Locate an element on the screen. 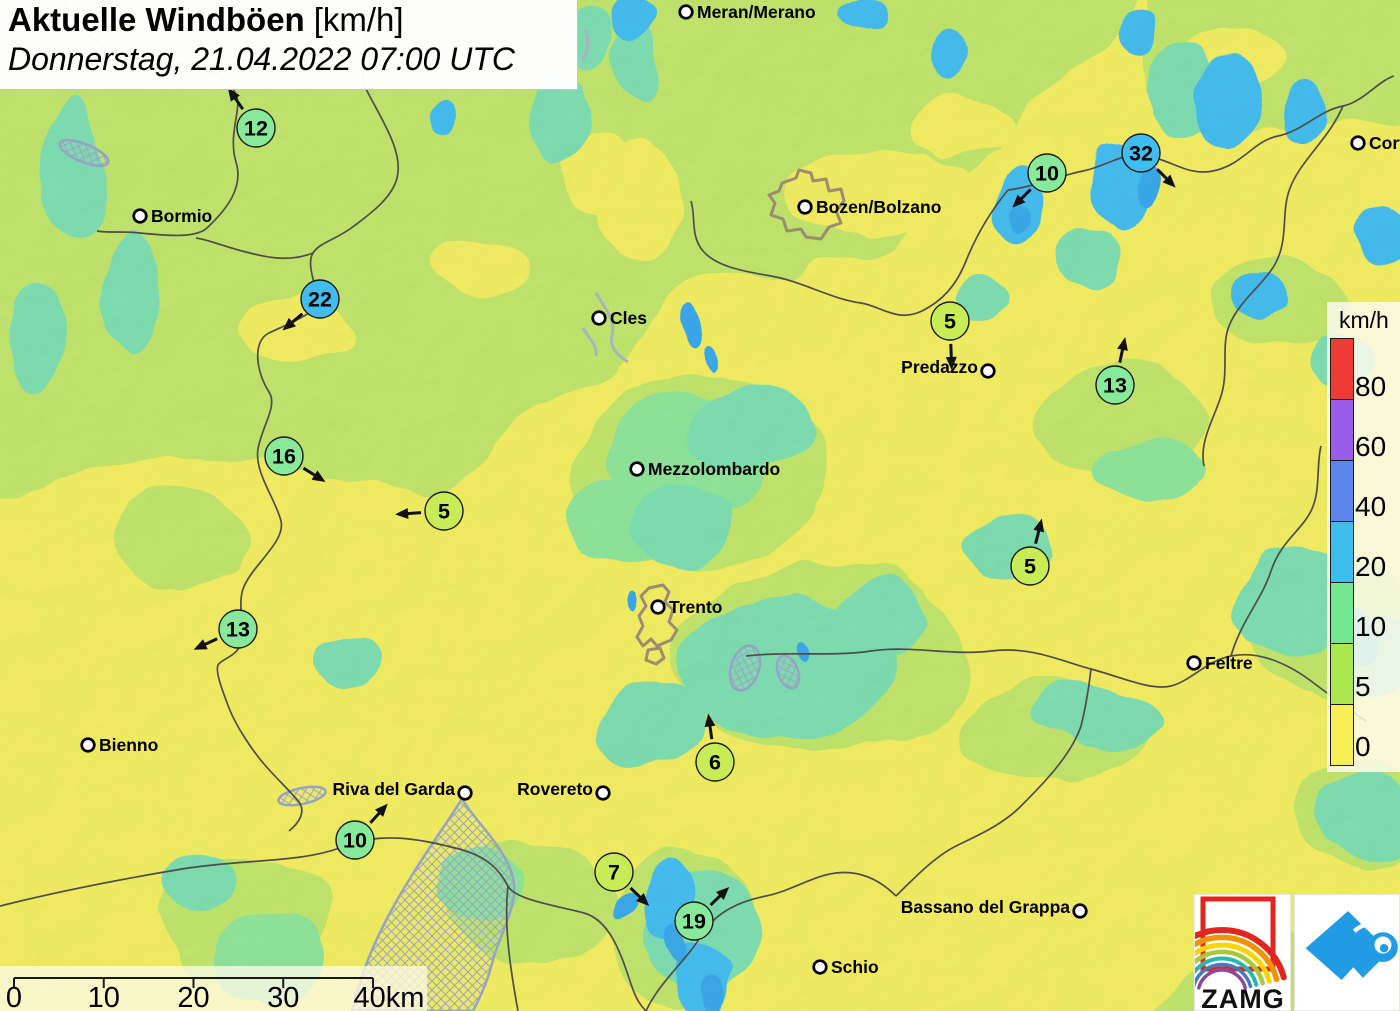  city-marker: Riva del Garda is located at coordinates (402, 790).